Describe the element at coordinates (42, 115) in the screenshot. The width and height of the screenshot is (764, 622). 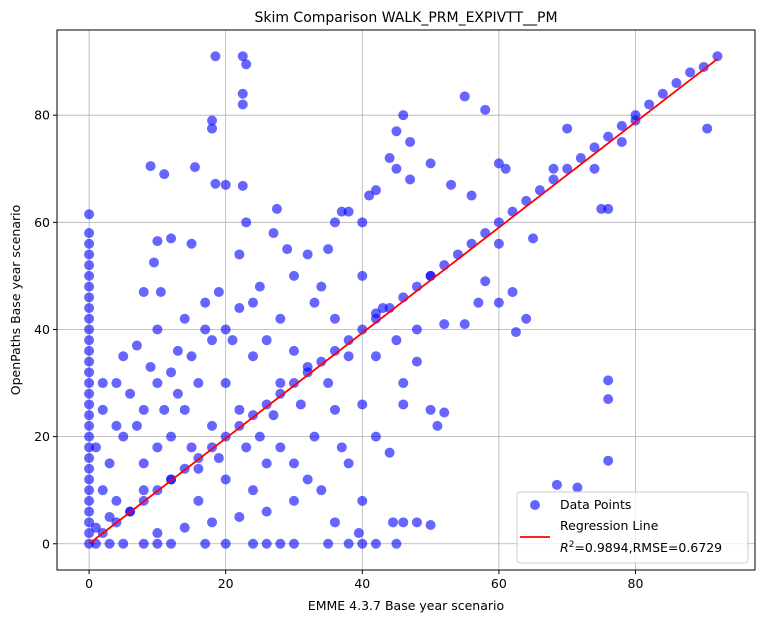
I see `y-tick-label: 80` at that location.